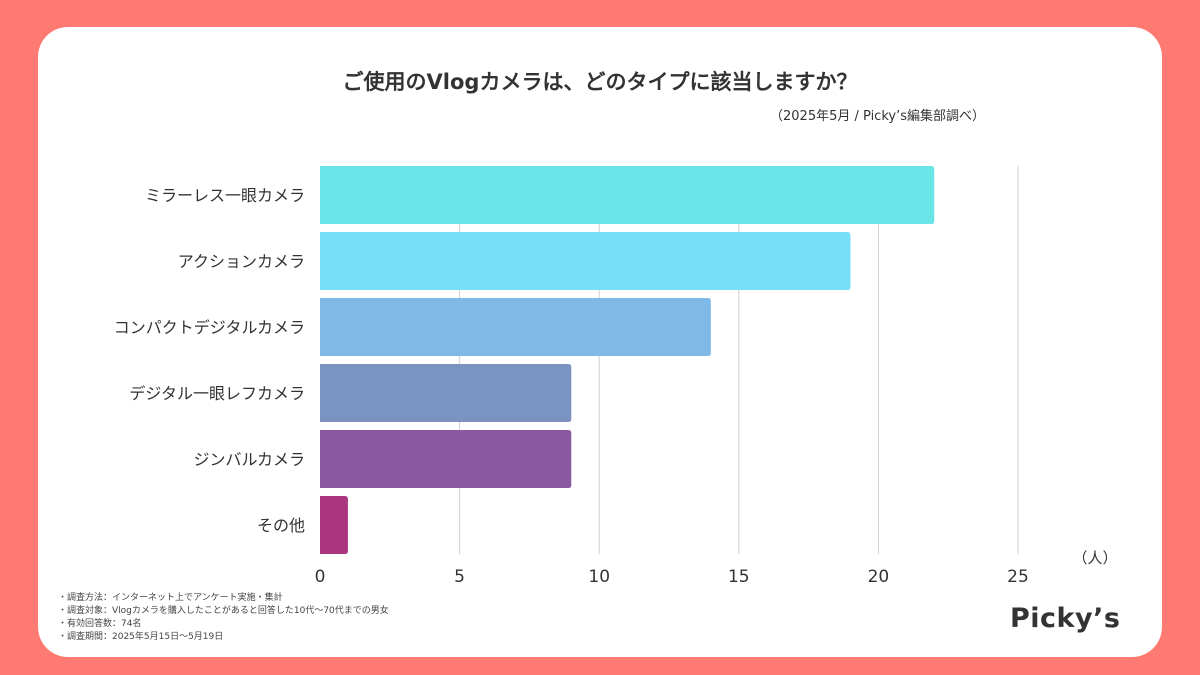  I want to click on x-tick-label: 5, so click(459, 577).